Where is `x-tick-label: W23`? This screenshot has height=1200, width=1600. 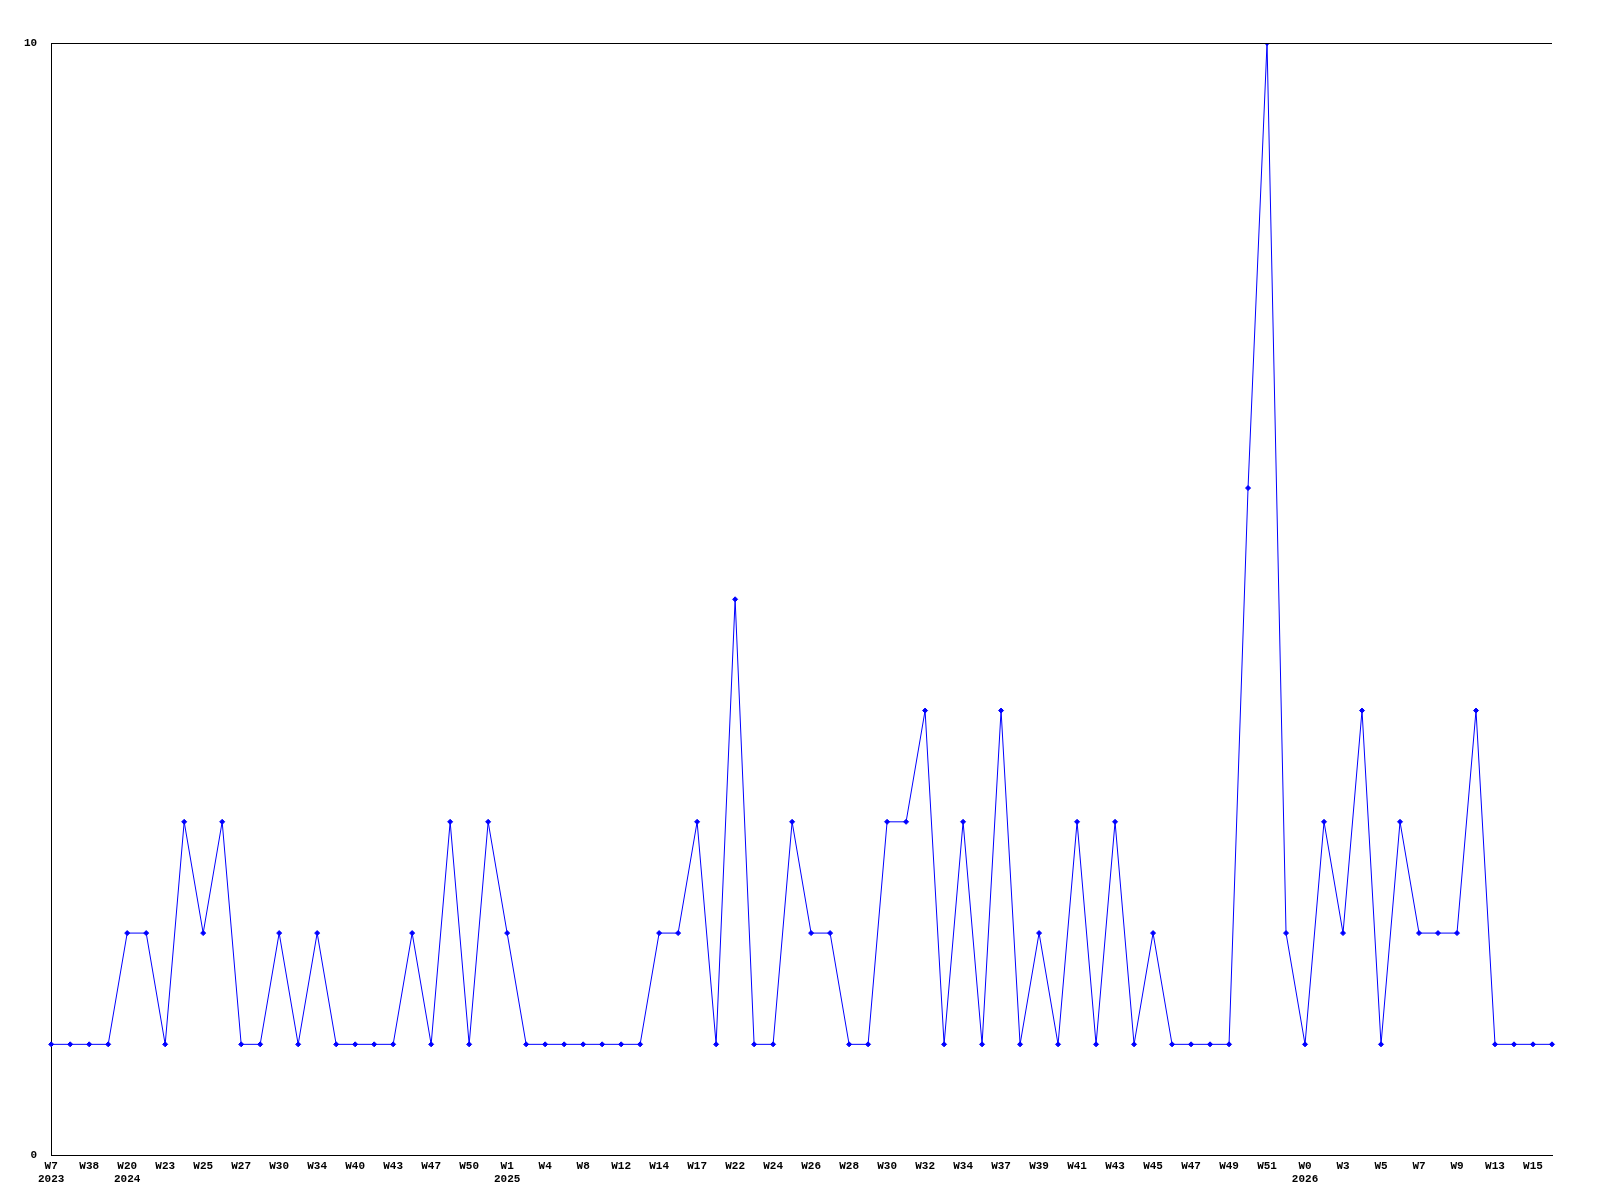
x-tick-label: W23 is located at coordinates (165, 1165).